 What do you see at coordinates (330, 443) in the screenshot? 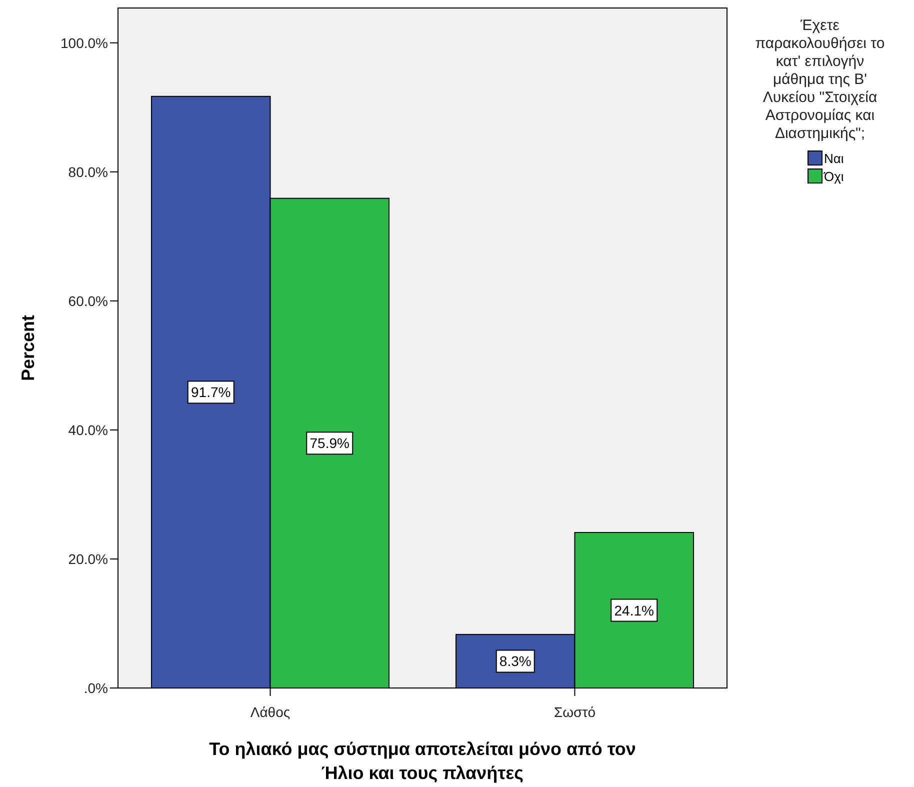
I see `data-label: 75.9%` at bounding box center [330, 443].